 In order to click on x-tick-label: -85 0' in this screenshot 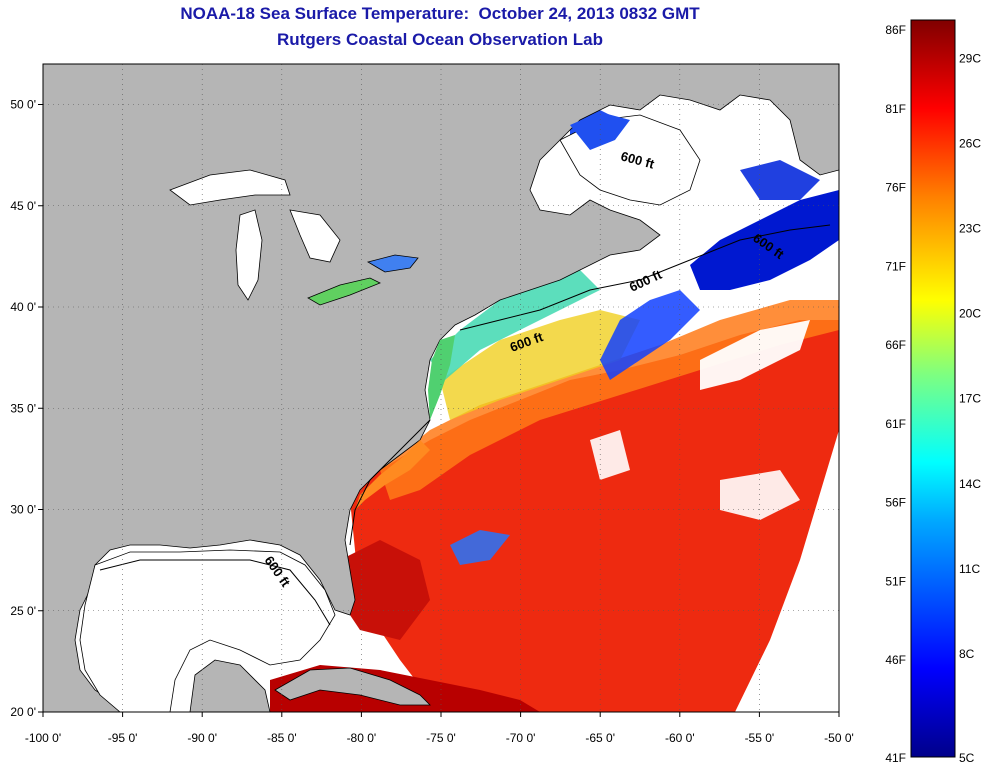, I will do `click(282, 738)`.